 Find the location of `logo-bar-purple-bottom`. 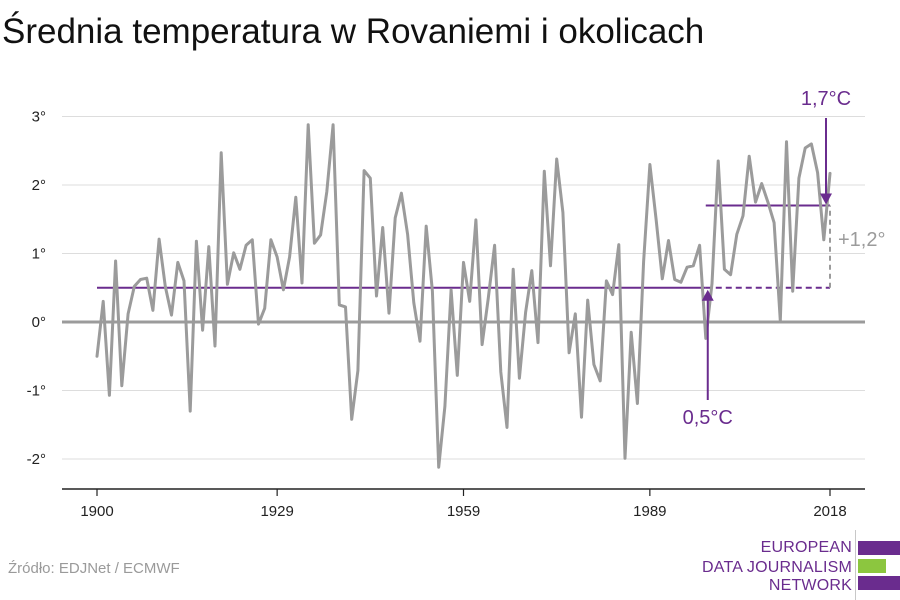

logo-bar-purple-bottom is located at coordinates (879, 583).